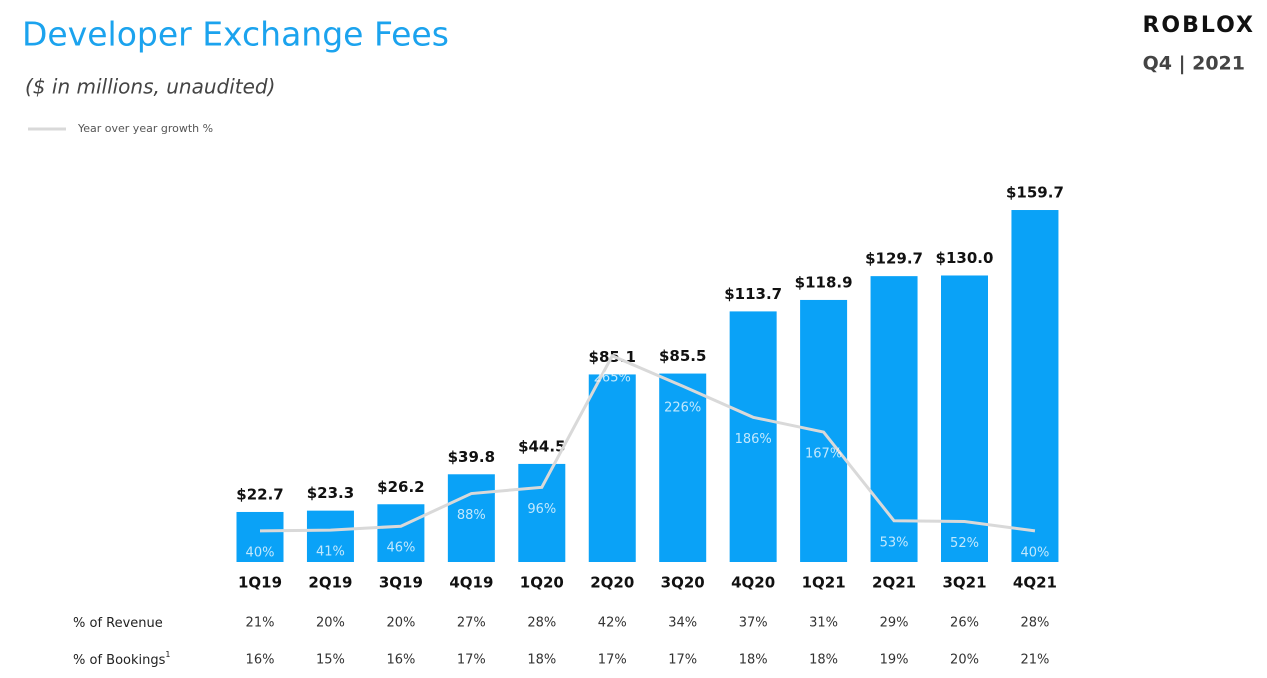  Describe the element at coordinates (612, 377) in the screenshot. I see `growth-label: 265%` at that location.